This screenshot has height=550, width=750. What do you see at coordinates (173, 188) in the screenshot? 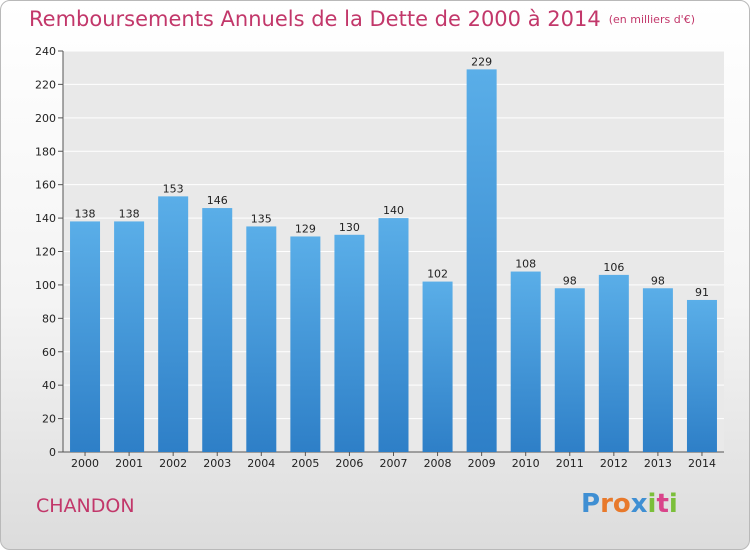
I see `data-label: 153` at bounding box center [173, 188].